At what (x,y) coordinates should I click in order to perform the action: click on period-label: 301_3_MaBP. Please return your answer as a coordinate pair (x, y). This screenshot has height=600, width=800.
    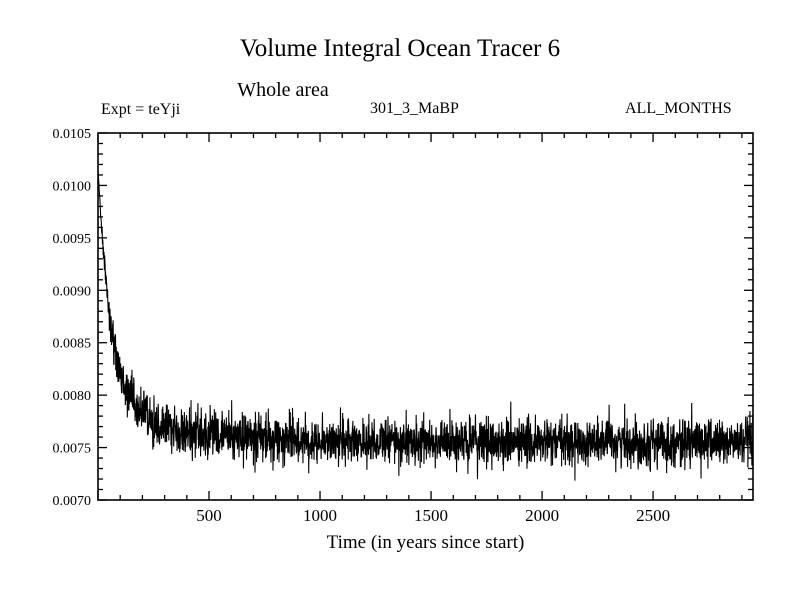
    Looking at the image, I should click on (414, 108).